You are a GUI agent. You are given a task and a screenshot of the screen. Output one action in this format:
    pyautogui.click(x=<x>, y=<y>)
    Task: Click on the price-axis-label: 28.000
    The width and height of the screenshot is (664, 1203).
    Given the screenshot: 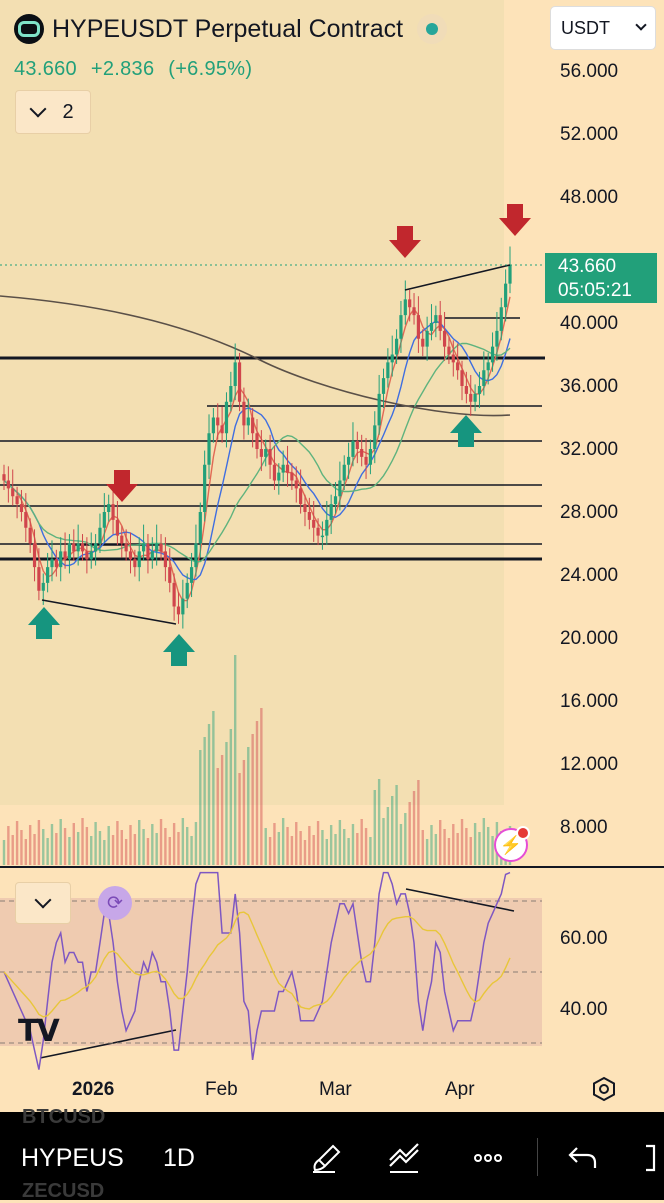 What is the action you would take?
    pyautogui.click(x=589, y=512)
    